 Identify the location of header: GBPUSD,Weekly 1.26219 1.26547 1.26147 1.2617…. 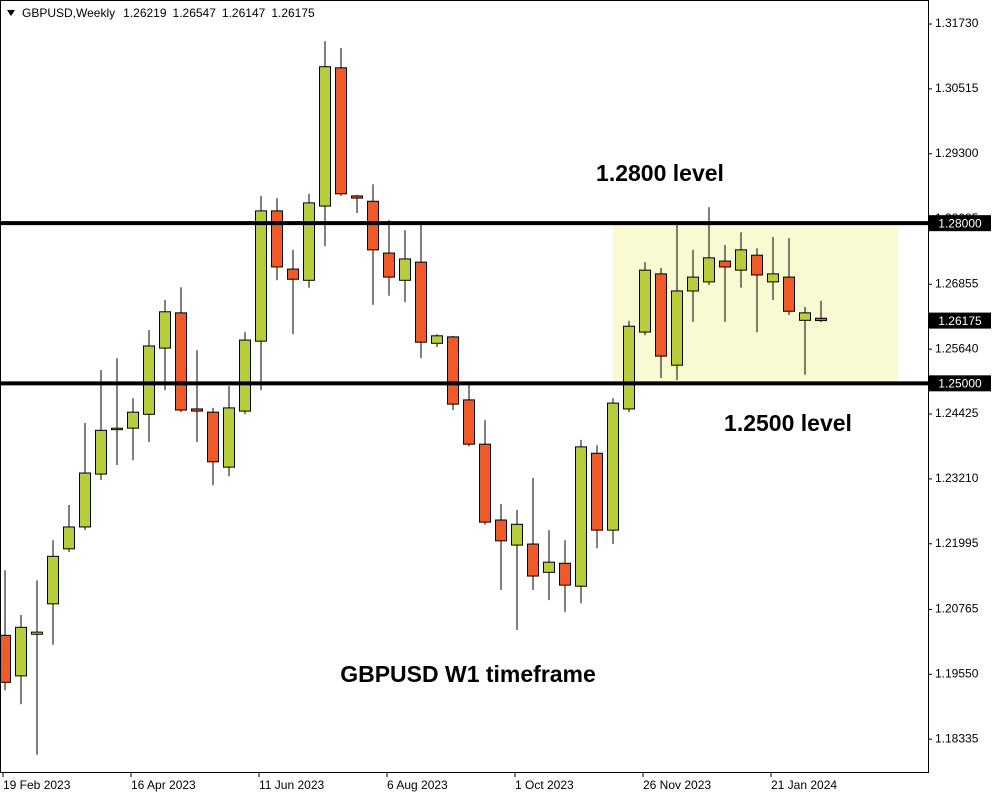
(168, 13).